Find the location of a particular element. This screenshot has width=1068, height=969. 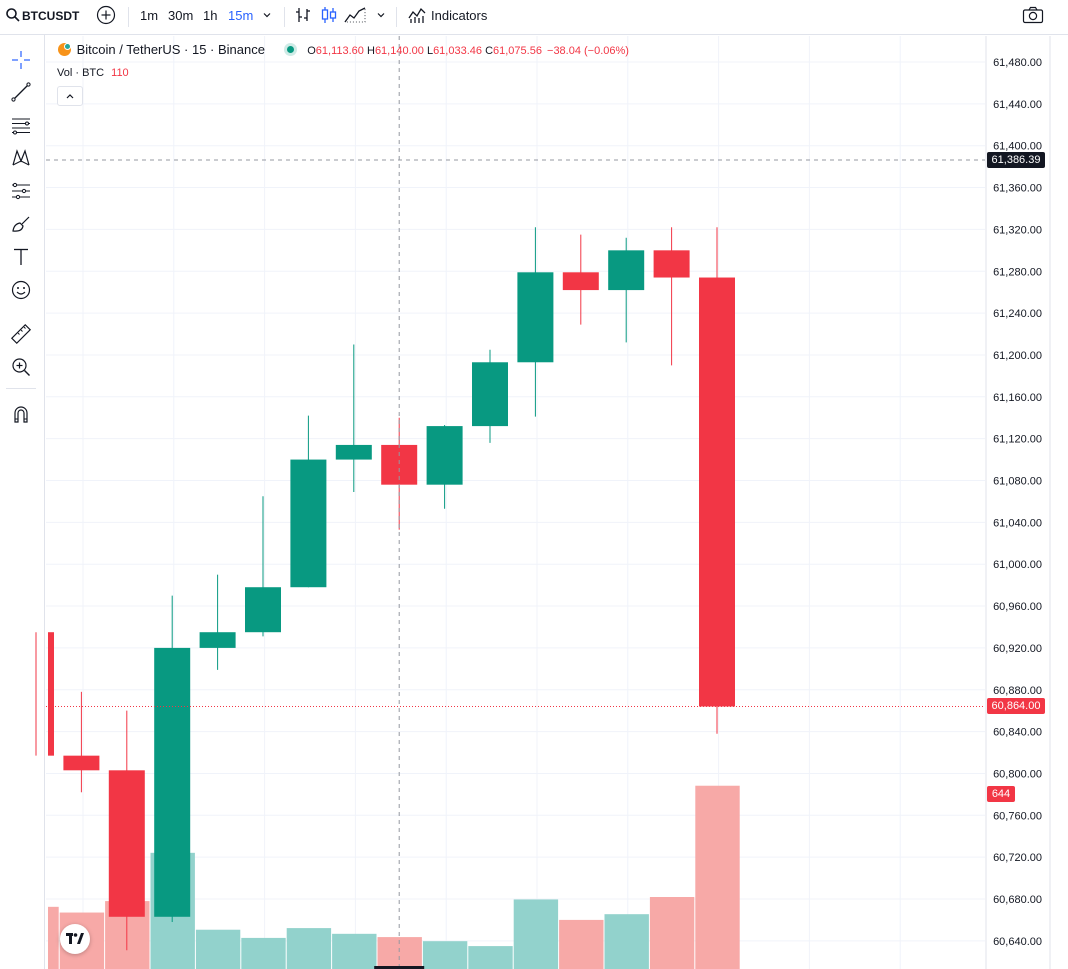

crosshair-price-label: 61,386.39 is located at coordinates (1016, 159).